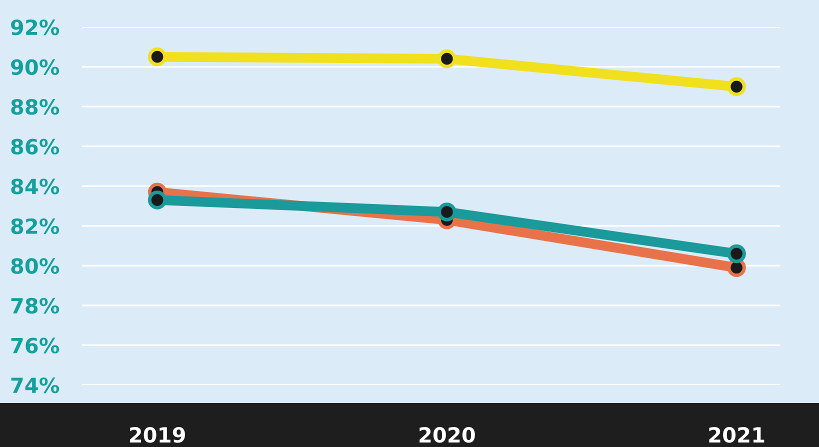 Image resolution: width=819 pixels, height=447 pixels. Describe the element at coordinates (736, 435) in the screenshot. I see `x-tick-label: 2021` at that location.